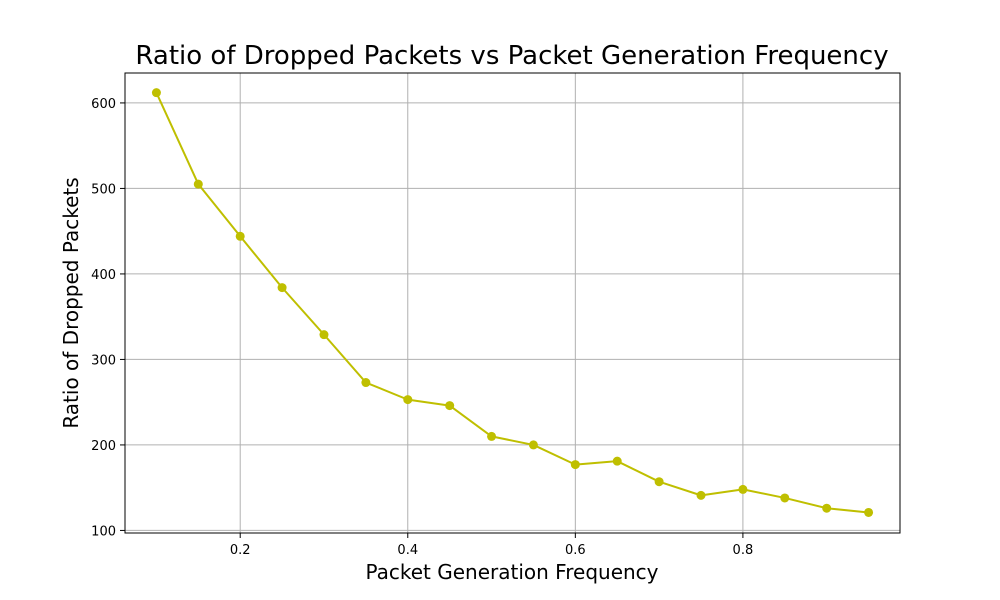  I want to click on y-axis: 100 200 300 400 500 600, so click(108, 318).